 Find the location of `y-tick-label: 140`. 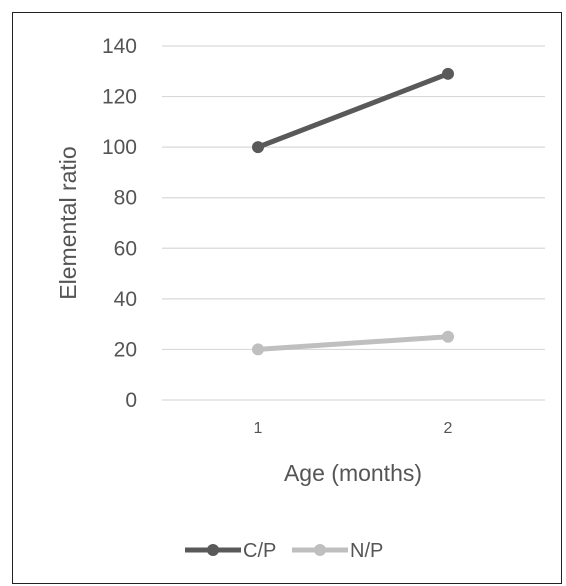

y-tick-label: 140 is located at coordinates (119, 46).